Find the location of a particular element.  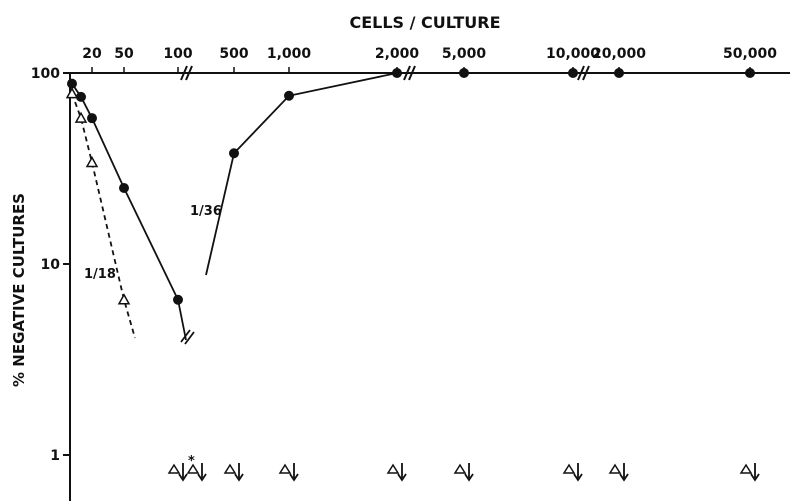

y-tick-label-10: 10 is located at coordinates (51, 265).